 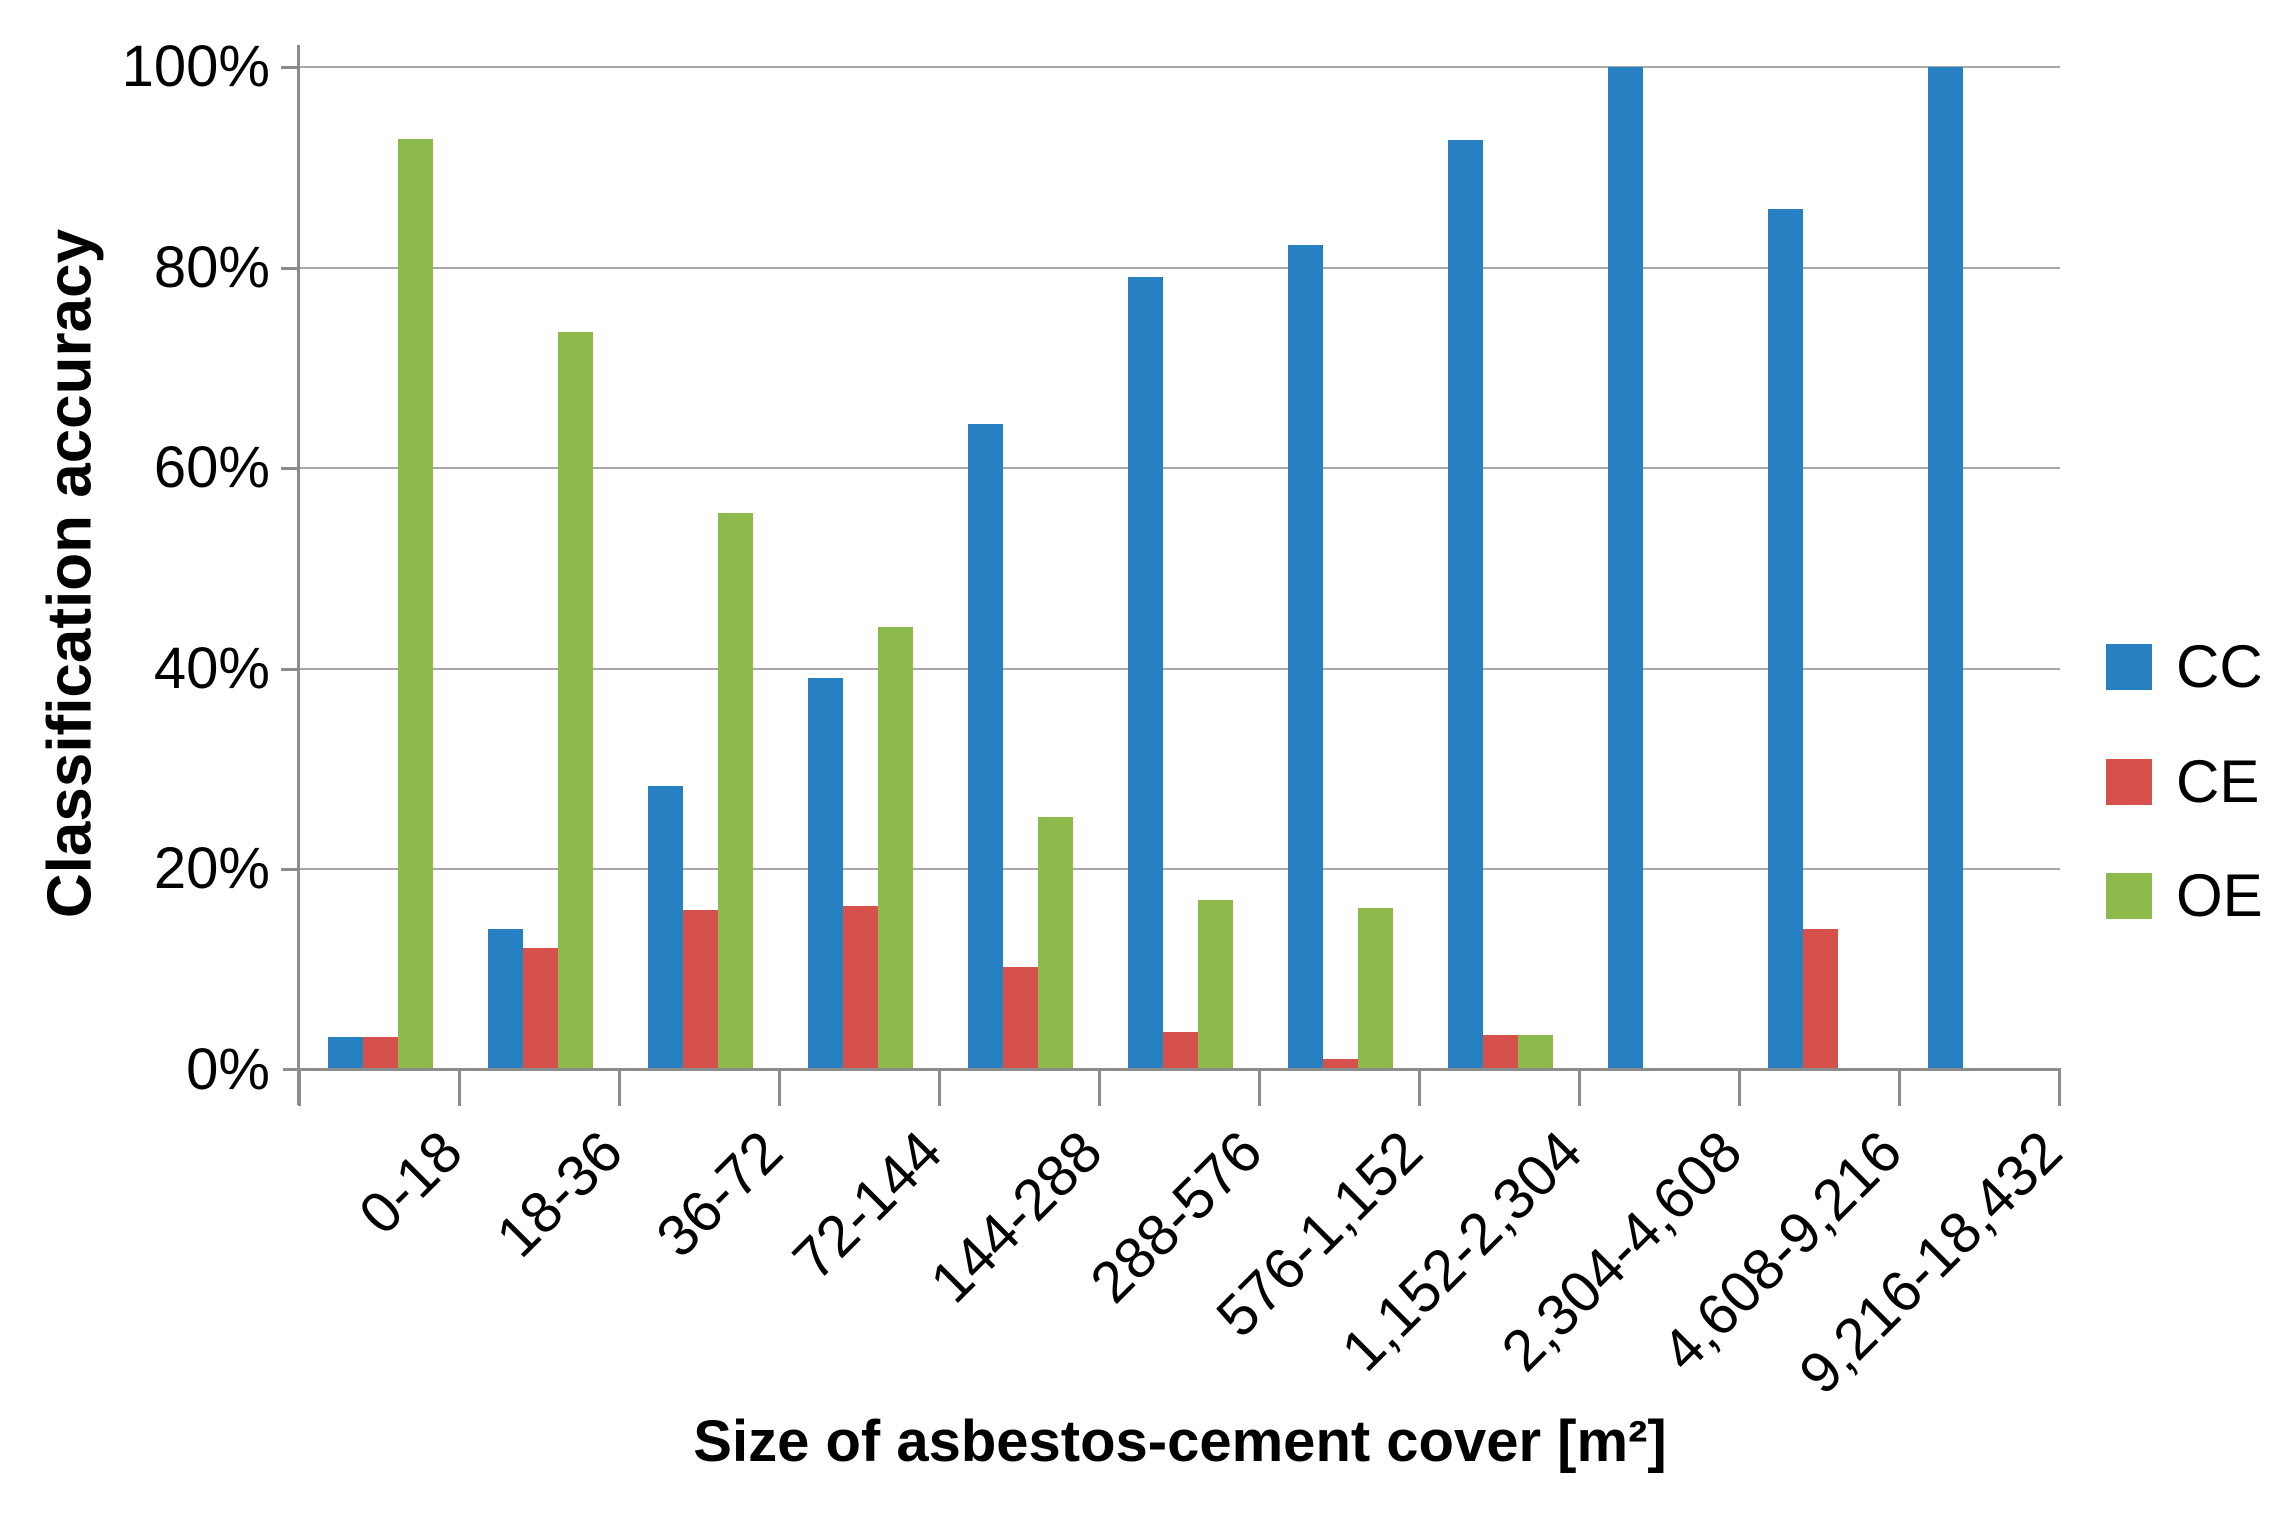 I want to click on legend-swatch-oe, so click(x=2129, y=896).